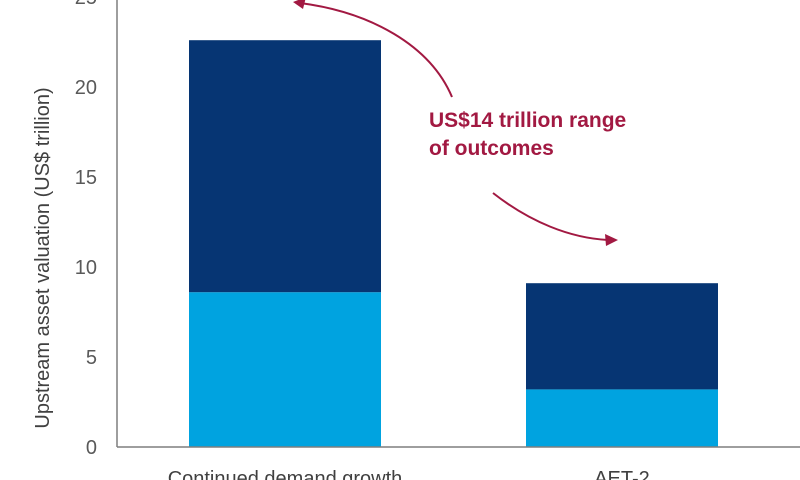  What do you see at coordinates (622, 474) in the screenshot?
I see `category-label: AET-2` at bounding box center [622, 474].